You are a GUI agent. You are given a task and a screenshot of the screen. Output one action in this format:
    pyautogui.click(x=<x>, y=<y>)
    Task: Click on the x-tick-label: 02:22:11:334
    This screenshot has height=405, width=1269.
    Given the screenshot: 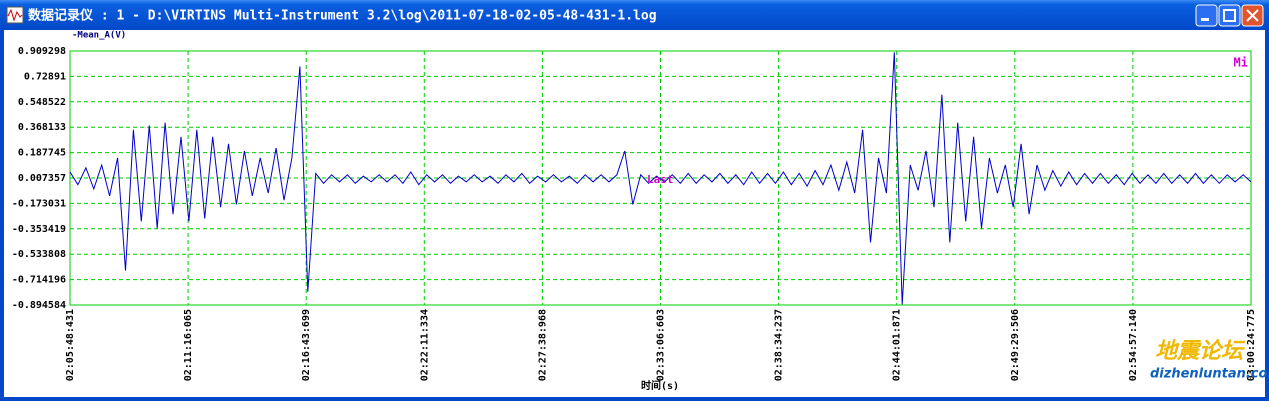 What is the action you would take?
    pyautogui.click(x=424, y=345)
    